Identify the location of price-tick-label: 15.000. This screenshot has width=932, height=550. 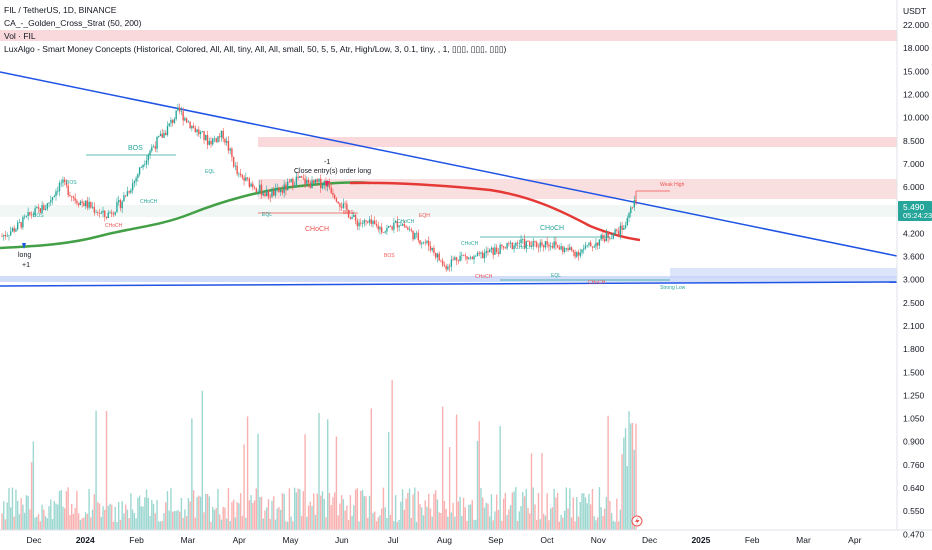
(916, 71).